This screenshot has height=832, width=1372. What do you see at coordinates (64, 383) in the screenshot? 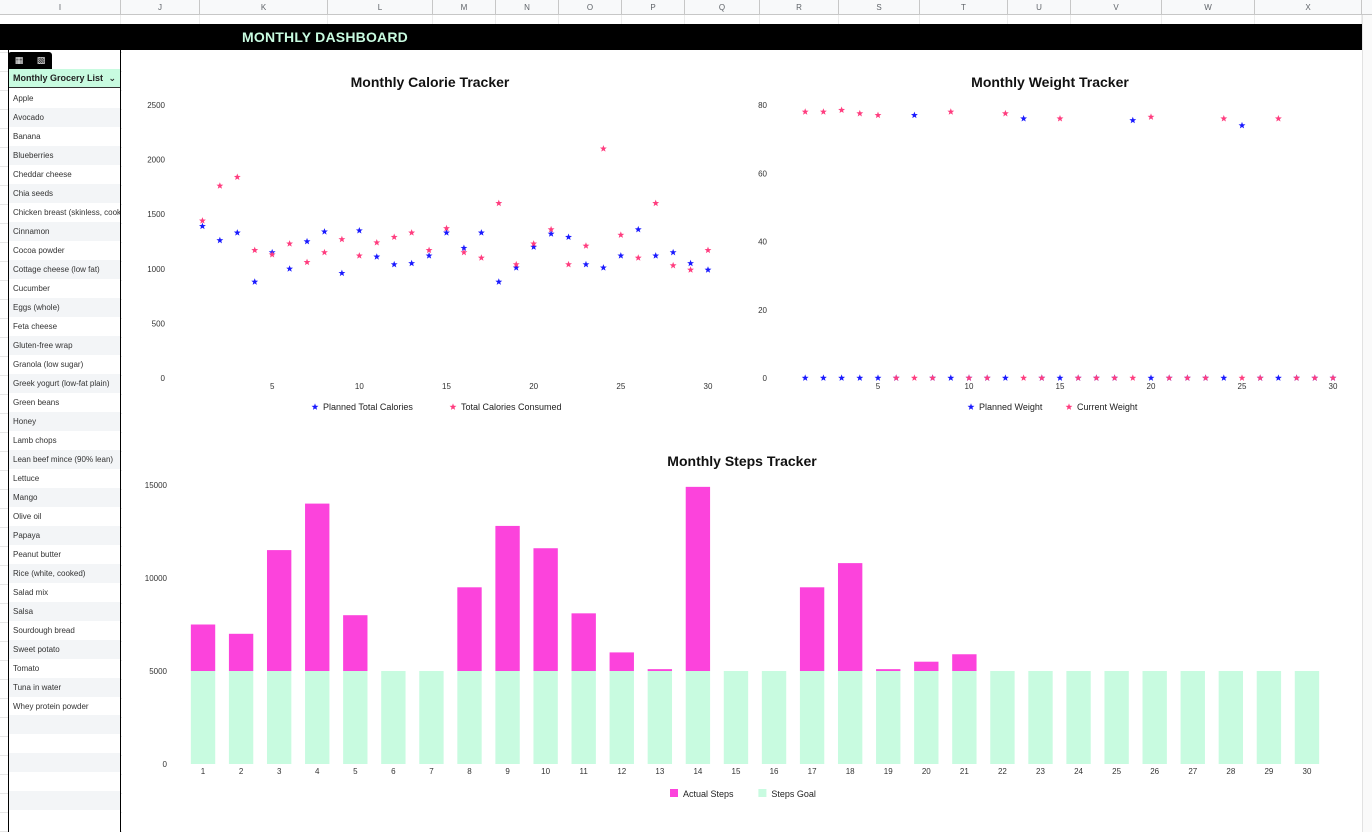
I see `grocery-item: Greek yogurt (low-fat plain)` at bounding box center [64, 383].